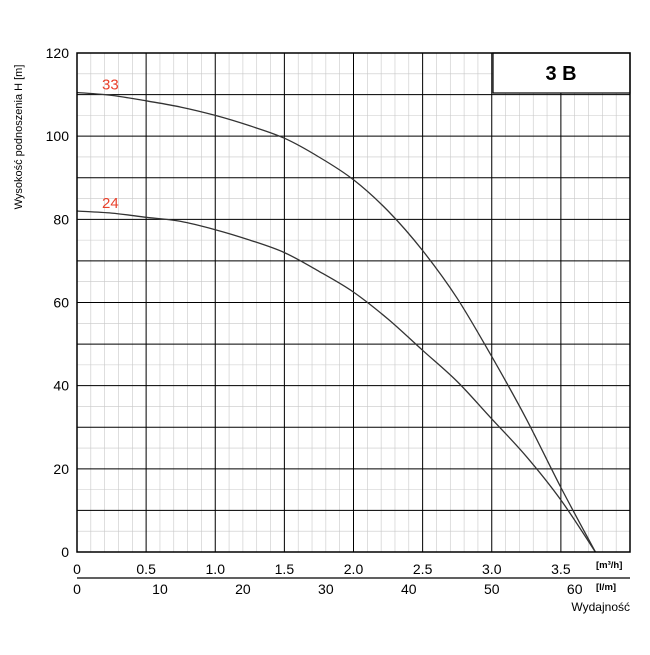 The image size is (650, 655). What do you see at coordinates (160, 589) in the screenshot?
I see `x-tick-label-lmin: 10` at bounding box center [160, 589].